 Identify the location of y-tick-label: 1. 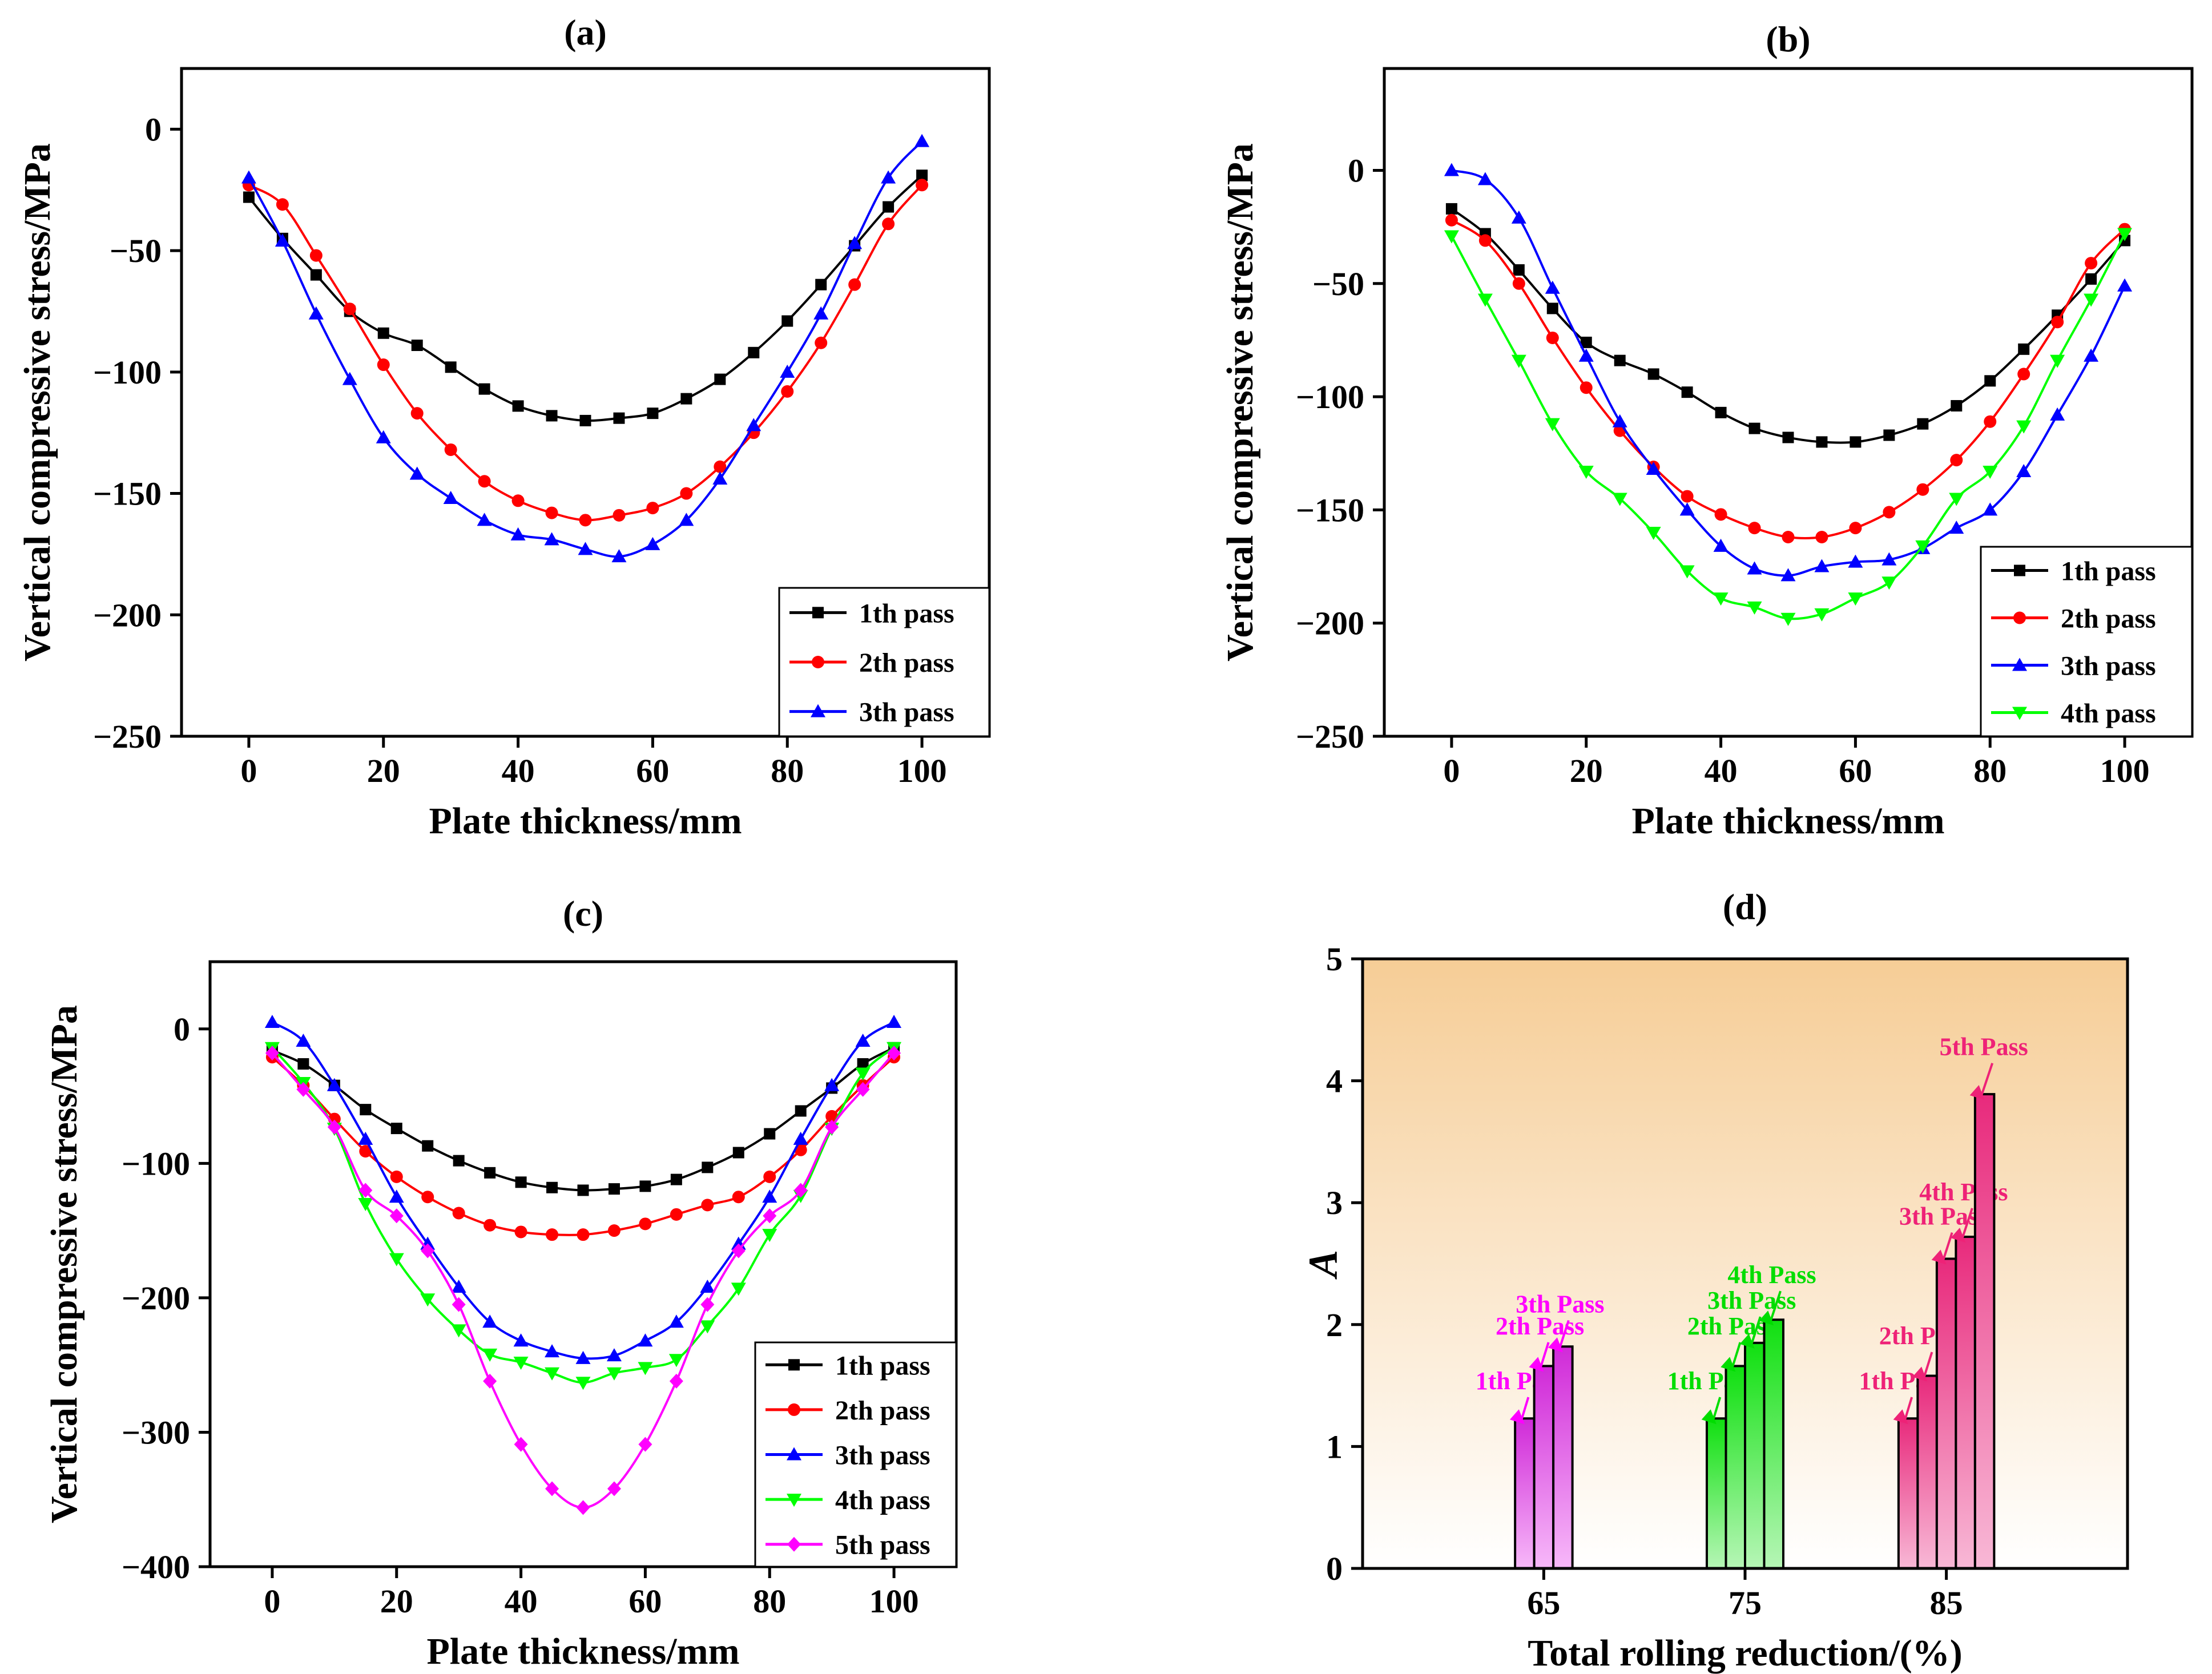
(1334, 1446).